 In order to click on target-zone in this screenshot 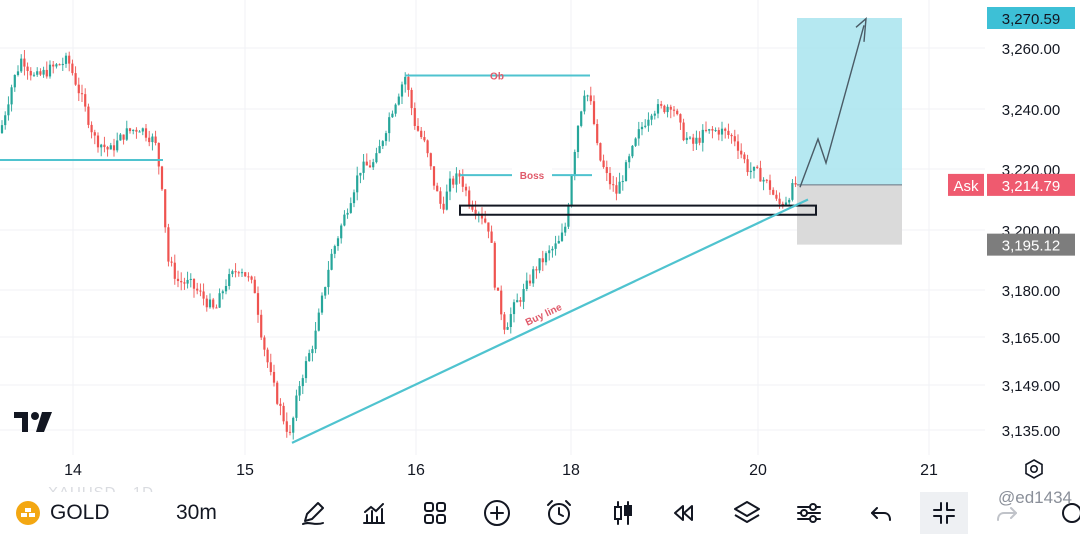, I will do `click(849, 101)`.